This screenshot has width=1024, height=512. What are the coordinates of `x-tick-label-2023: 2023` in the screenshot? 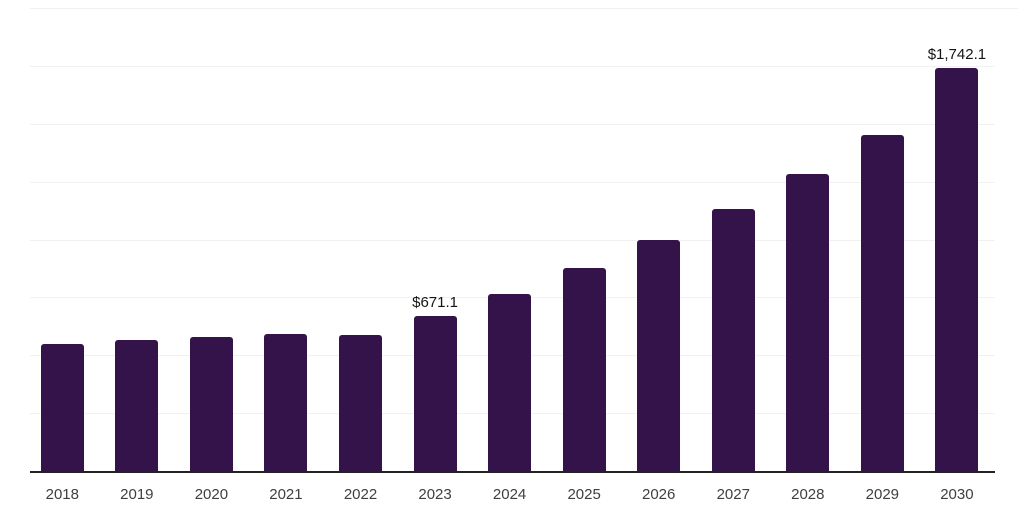 It's located at (435, 494).